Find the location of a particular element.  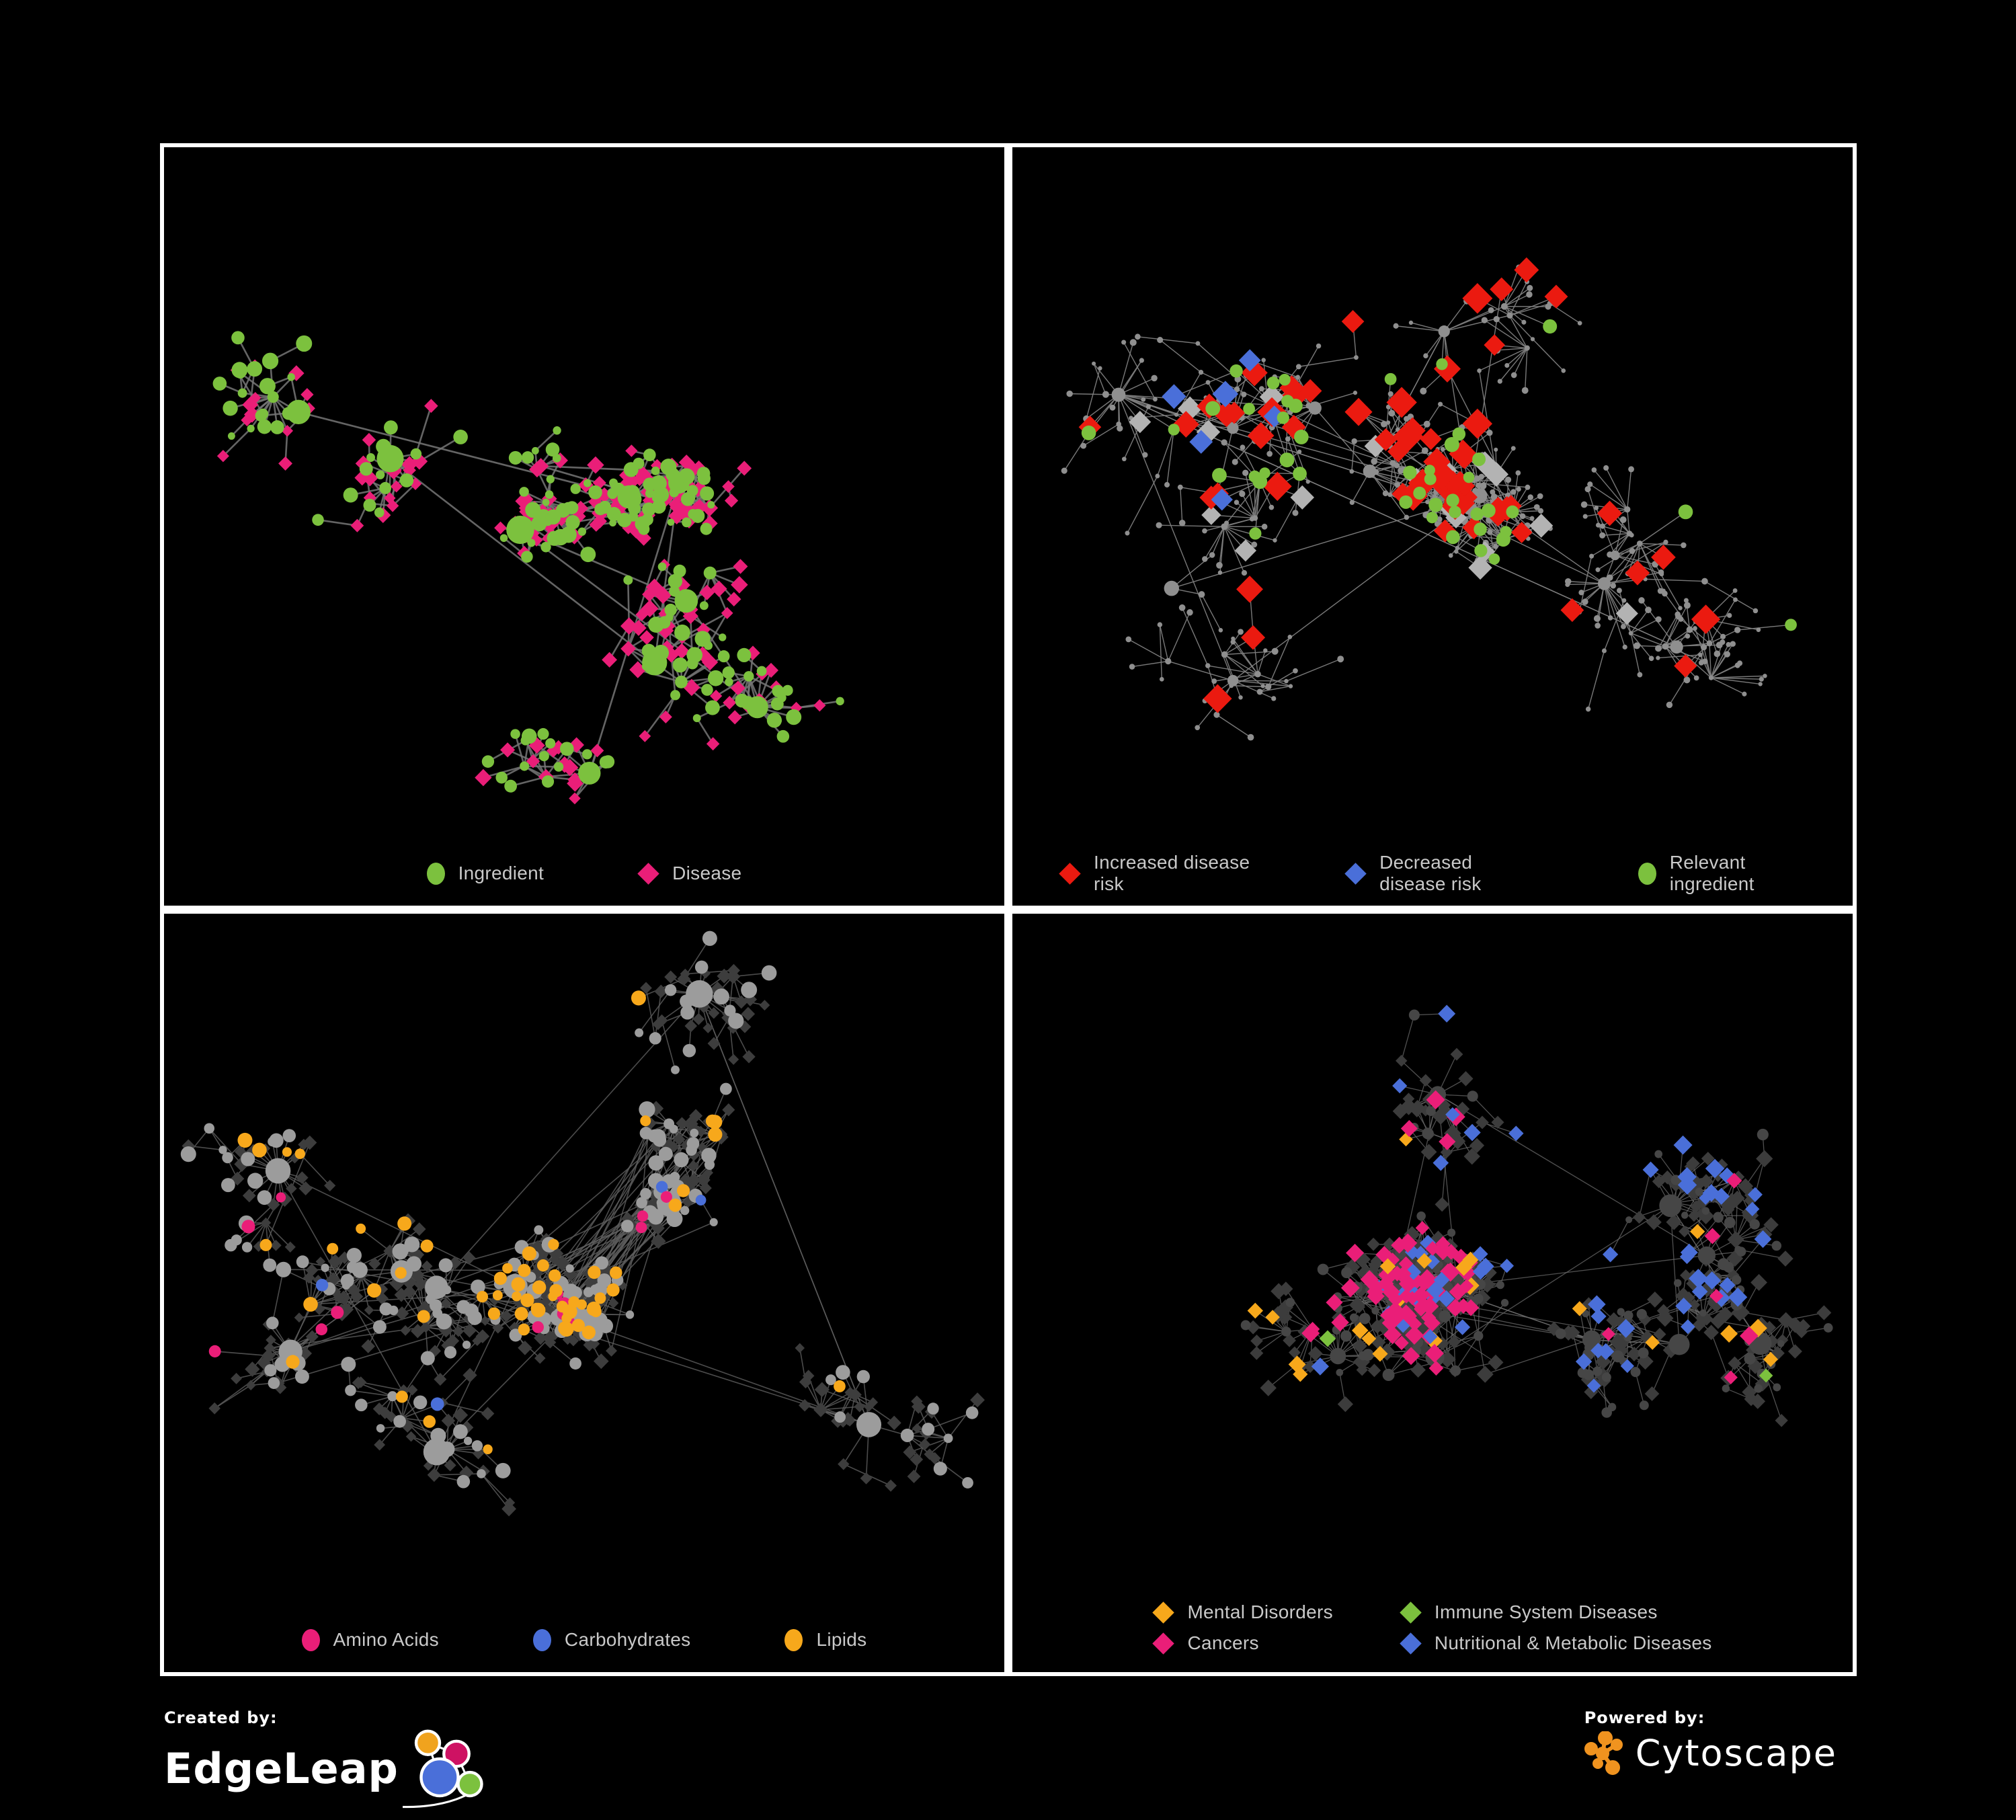

legend-item-immune-system-diseases: Immune System Diseases is located at coordinates (1556, 1612).